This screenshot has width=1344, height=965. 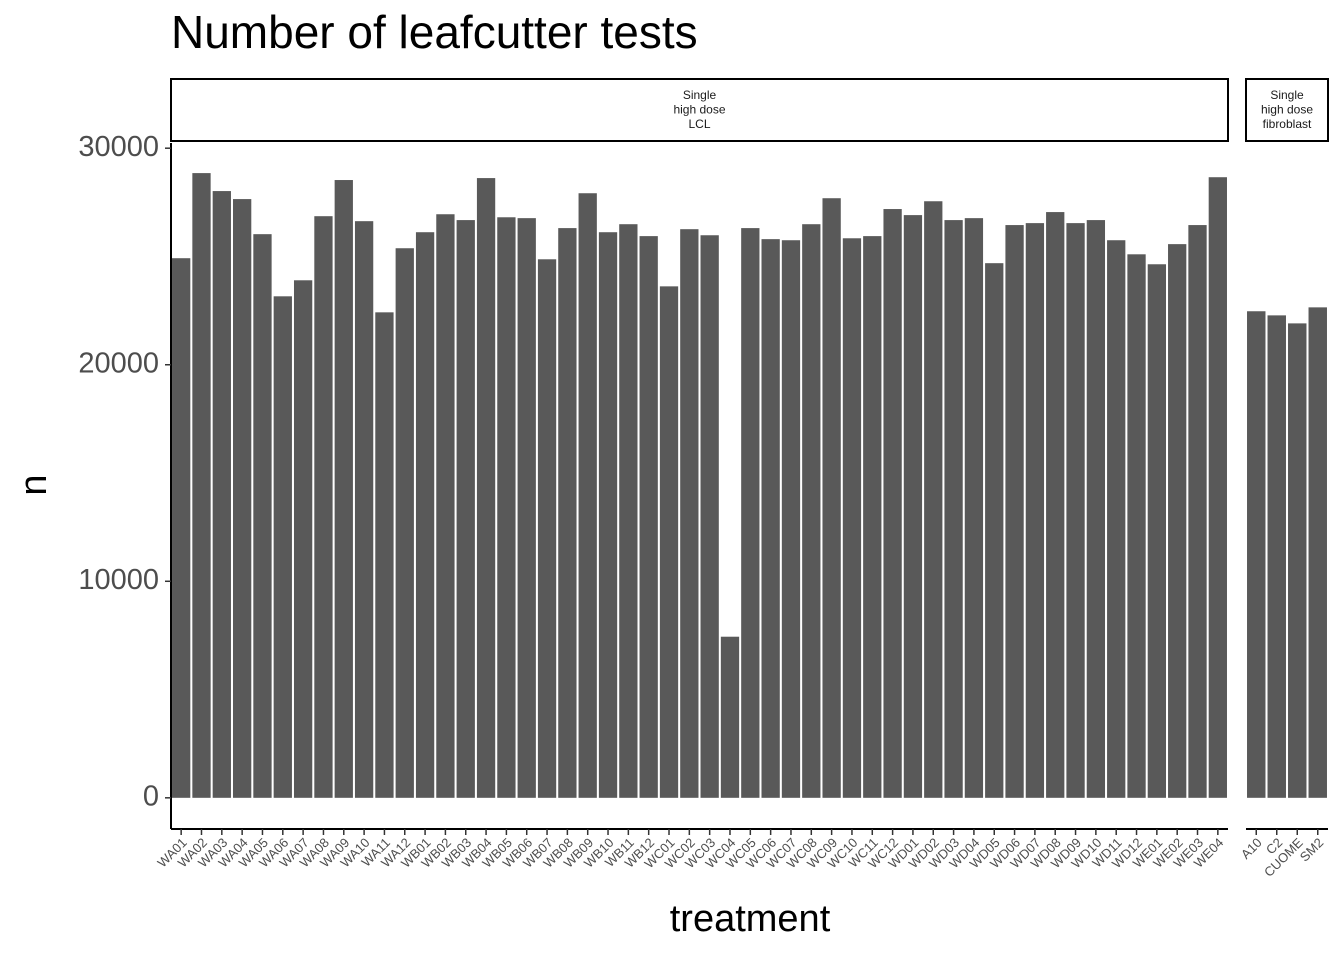 What do you see at coordinates (750, 919) in the screenshot?
I see `x-axis-label: treatment` at bounding box center [750, 919].